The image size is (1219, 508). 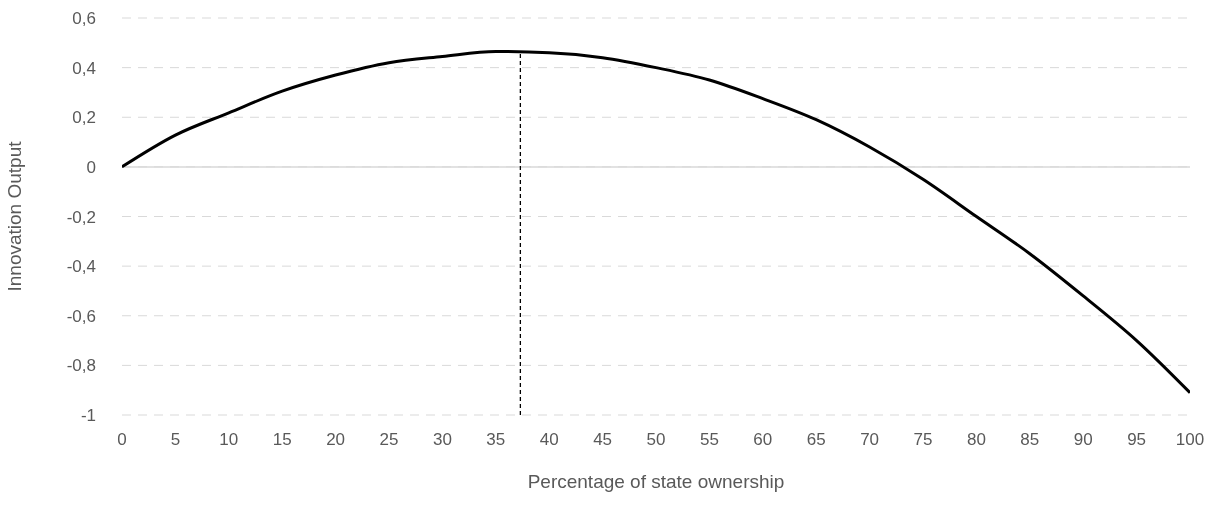 What do you see at coordinates (1083, 440) in the screenshot?
I see `x-tick-label: 90` at bounding box center [1083, 440].